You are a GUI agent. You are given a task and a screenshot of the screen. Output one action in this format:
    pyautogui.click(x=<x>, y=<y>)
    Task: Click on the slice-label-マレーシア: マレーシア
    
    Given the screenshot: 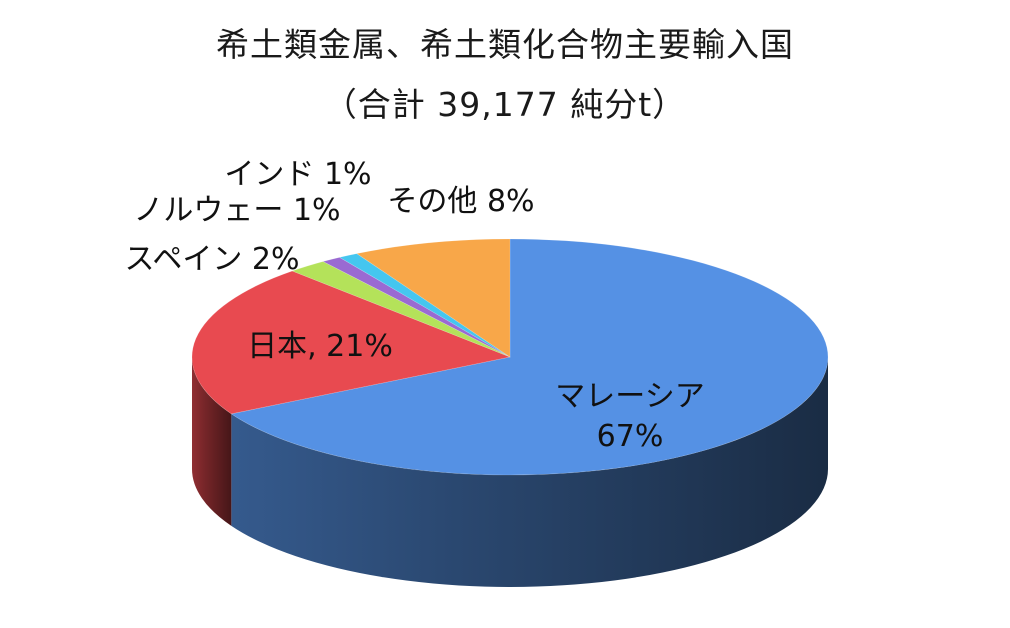 What is the action you would take?
    pyautogui.click(x=629, y=396)
    